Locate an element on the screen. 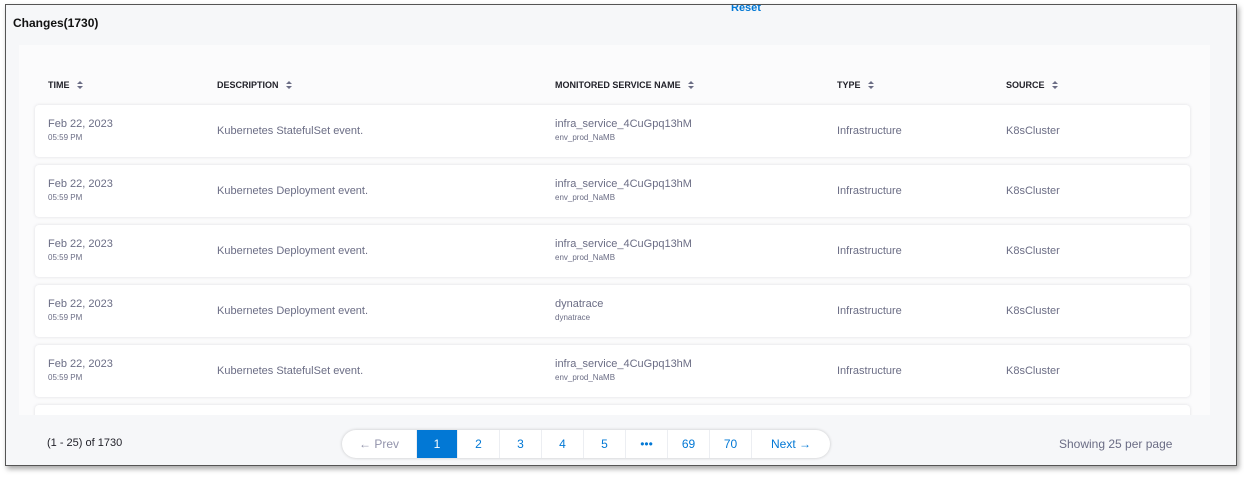  column-header-label: TIME is located at coordinates (59, 85).